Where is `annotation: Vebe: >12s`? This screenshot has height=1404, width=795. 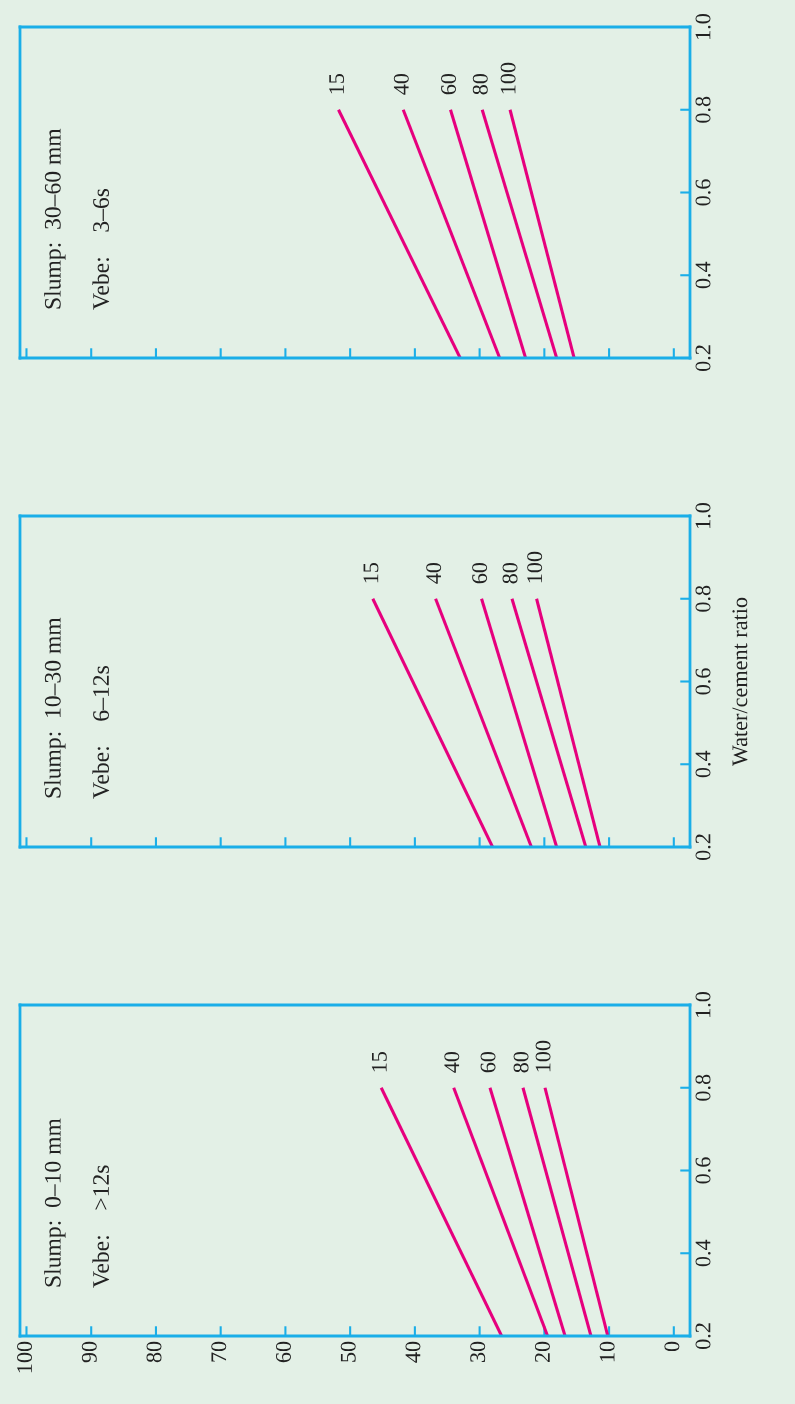 annotation: Vebe: >12s is located at coordinates (101, 1226).